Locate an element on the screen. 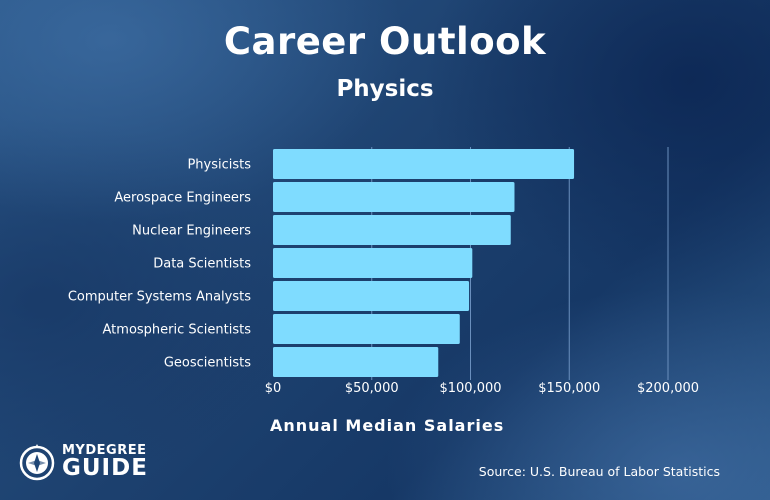  compass-icon is located at coordinates (37, 462).